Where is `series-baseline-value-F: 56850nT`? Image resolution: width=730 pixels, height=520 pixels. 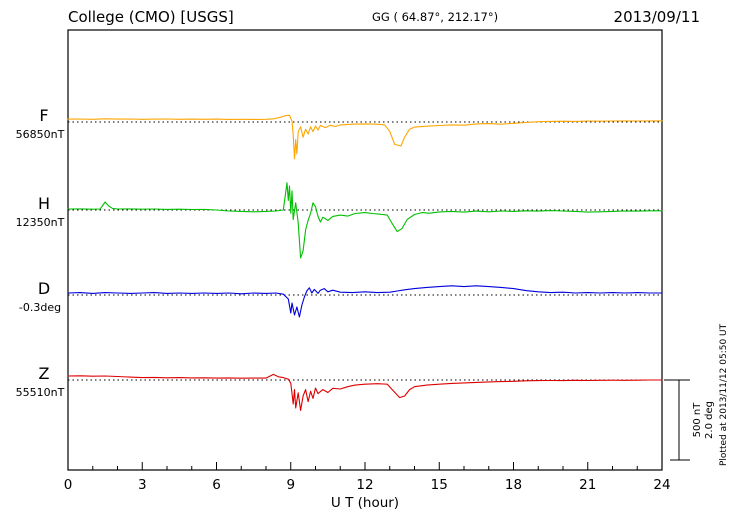 series-baseline-value-F: 56850nT is located at coordinates (40, 134).